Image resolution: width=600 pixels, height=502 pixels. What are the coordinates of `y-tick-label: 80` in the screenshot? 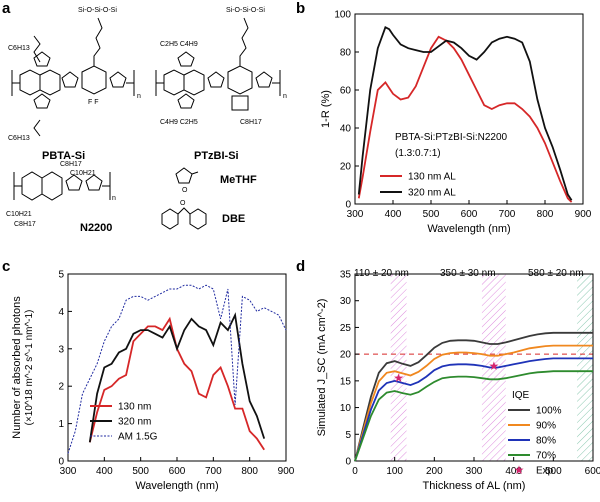 It's located at (346, 53).